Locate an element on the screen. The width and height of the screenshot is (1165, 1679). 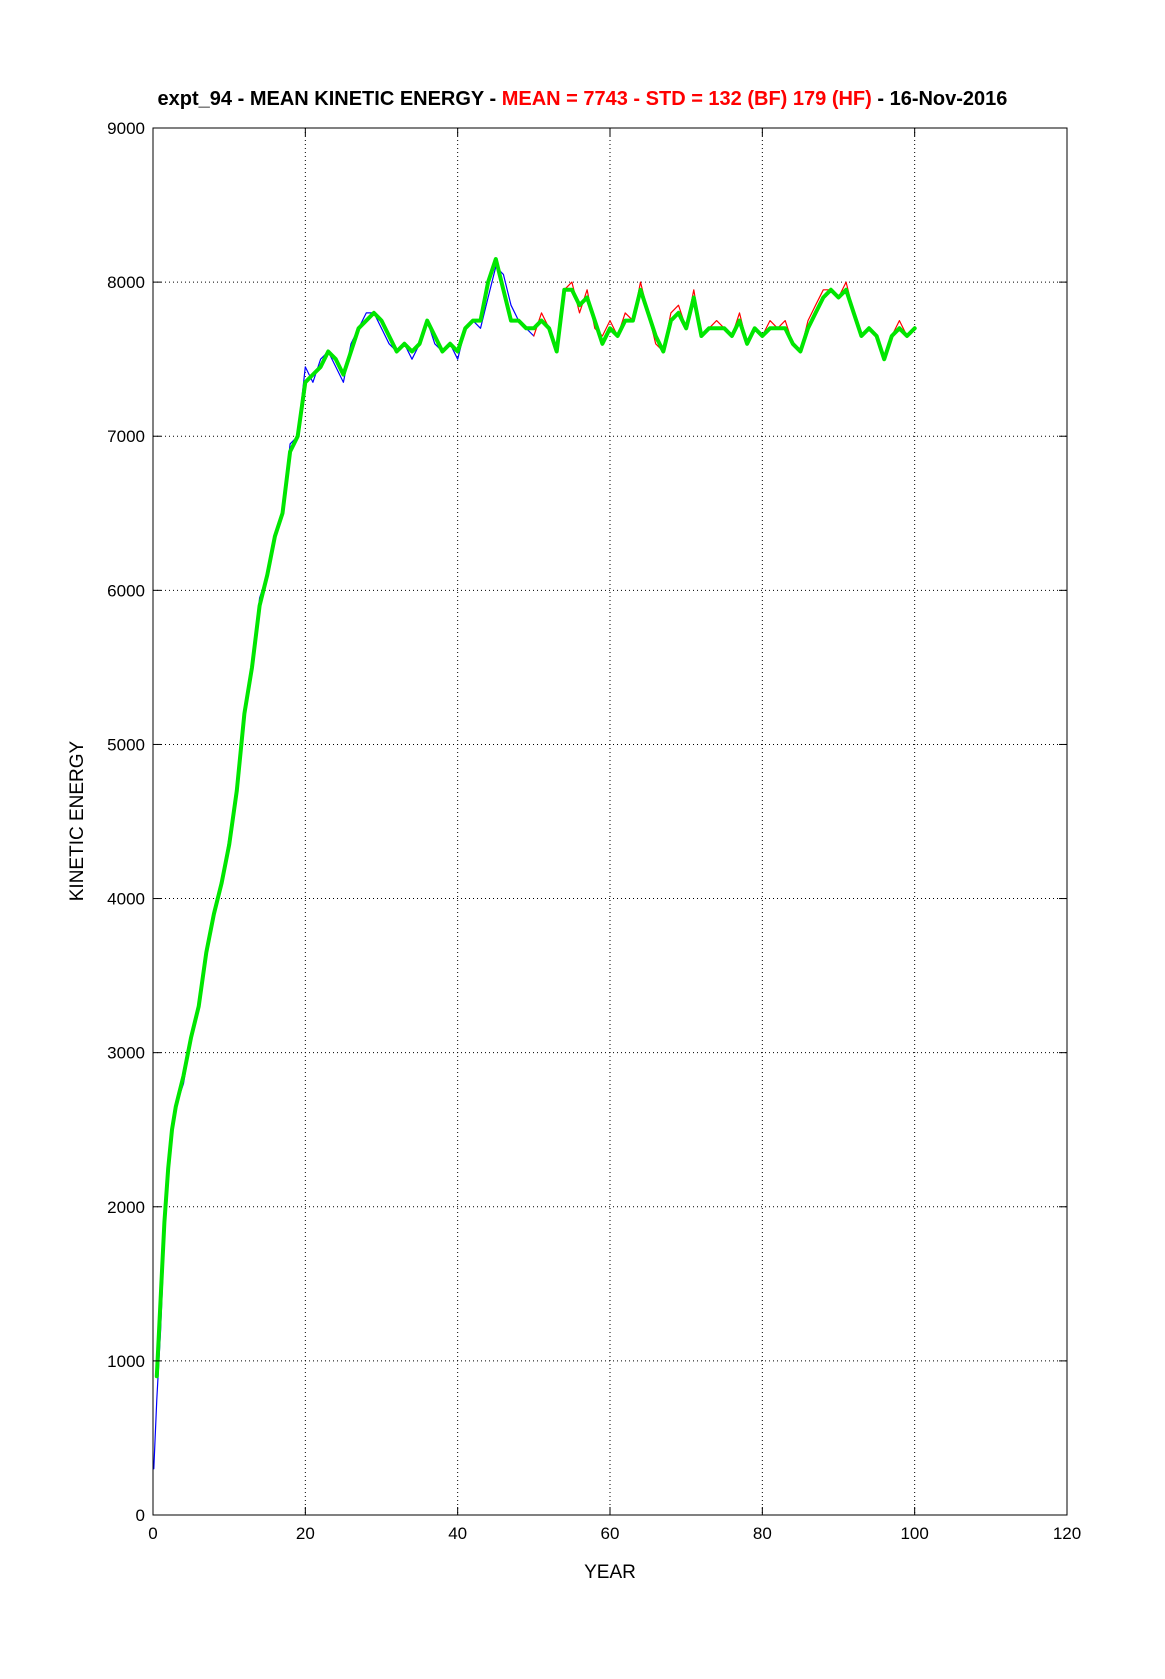
x-axis-label: YEAR is located at coordinates (610, 1572).